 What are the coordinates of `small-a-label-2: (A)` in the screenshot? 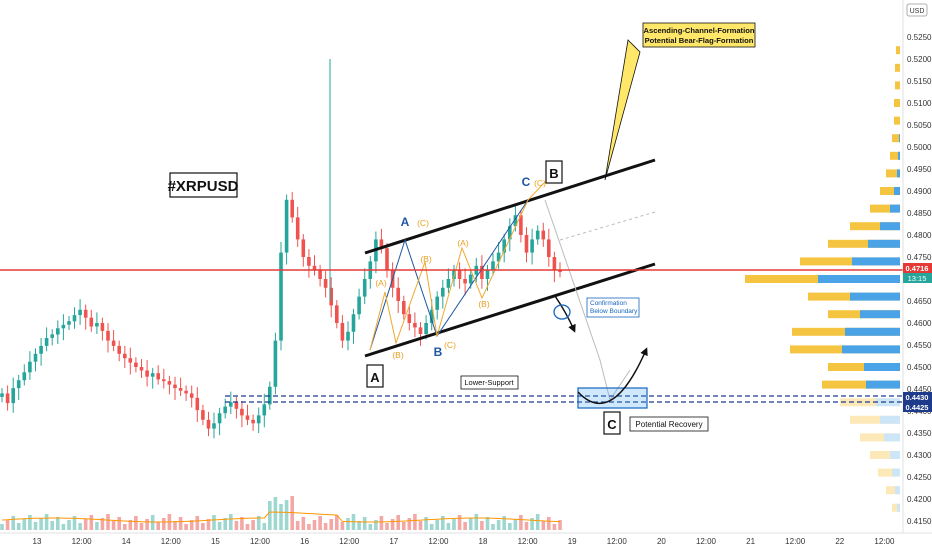 It's located at (463, 243).